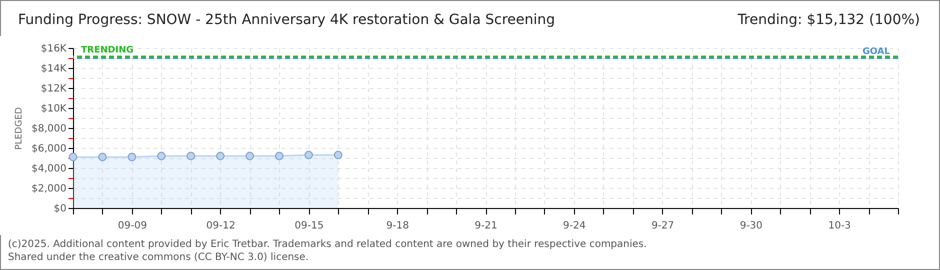  Describe the element at coordinates (876, 52) in the screenshot. I see `ref-line-label: GOAL` at that location.